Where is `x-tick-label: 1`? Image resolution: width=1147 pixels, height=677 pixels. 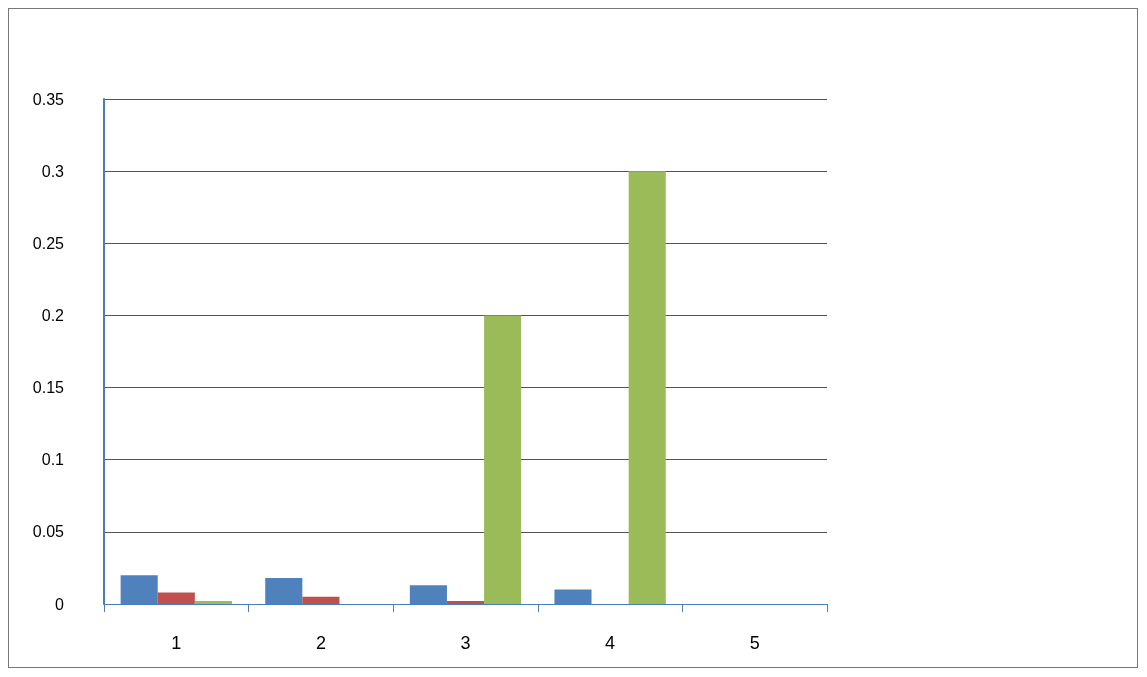
x-tick-label: 1 is located at coordinates (176, 643).